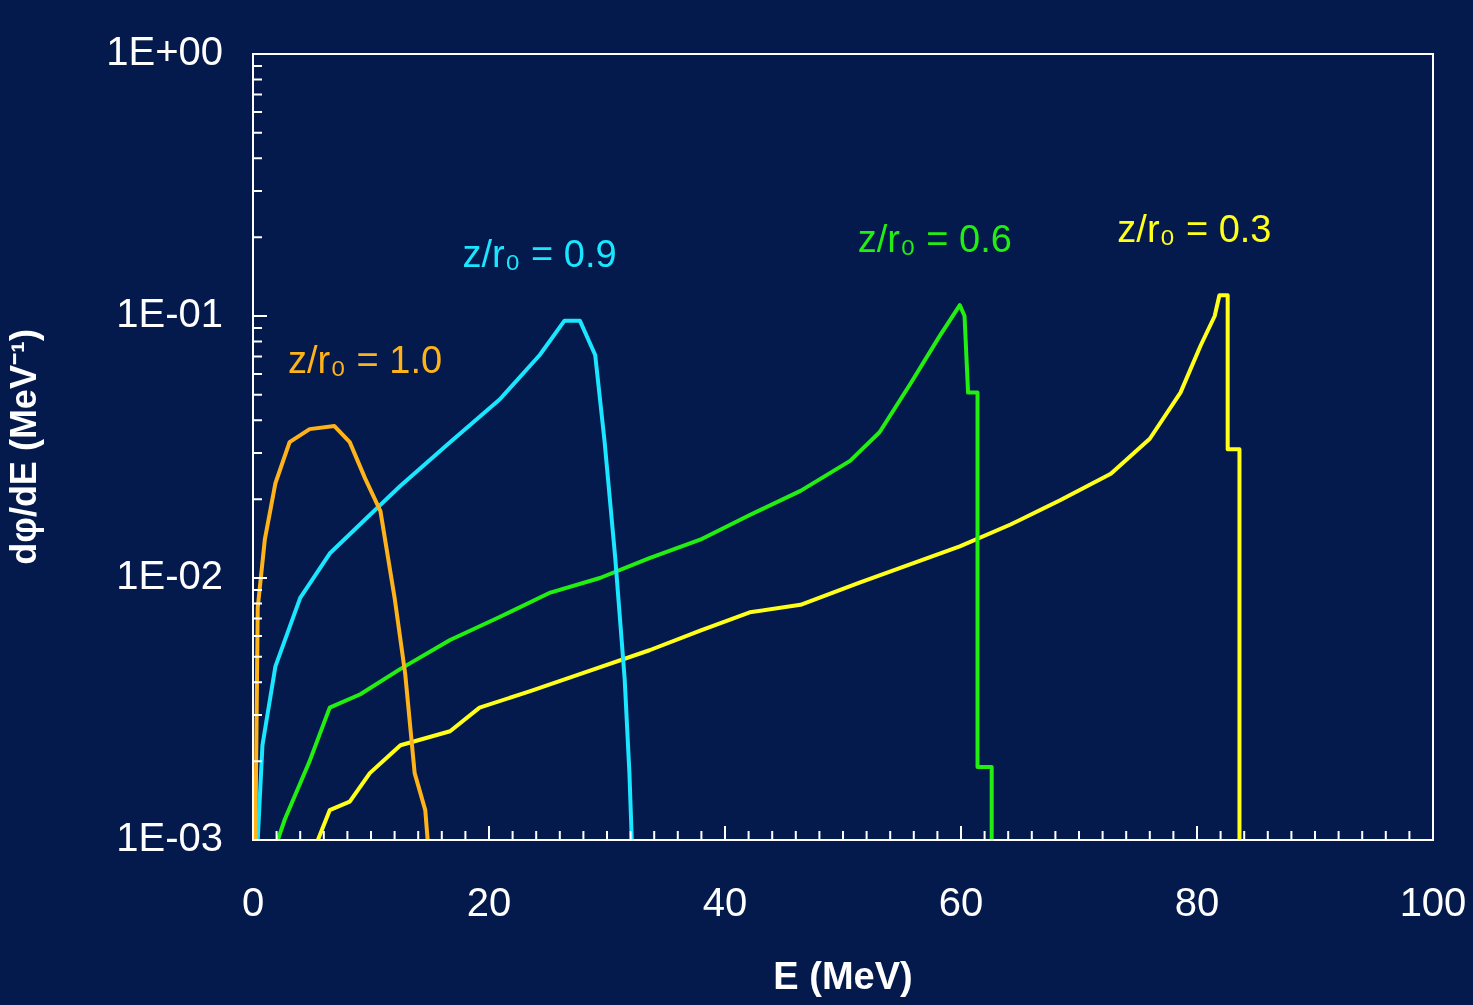 The height and width of the screenshot is (1005, 1473). I want to click on x-tick-label: 0, so click(253, 902).